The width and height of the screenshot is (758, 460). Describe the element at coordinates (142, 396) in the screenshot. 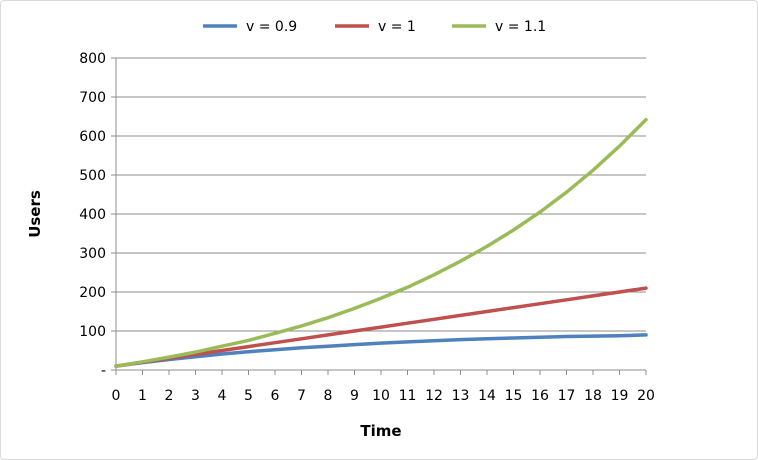

I see `x-tick-label: 1` at that location.